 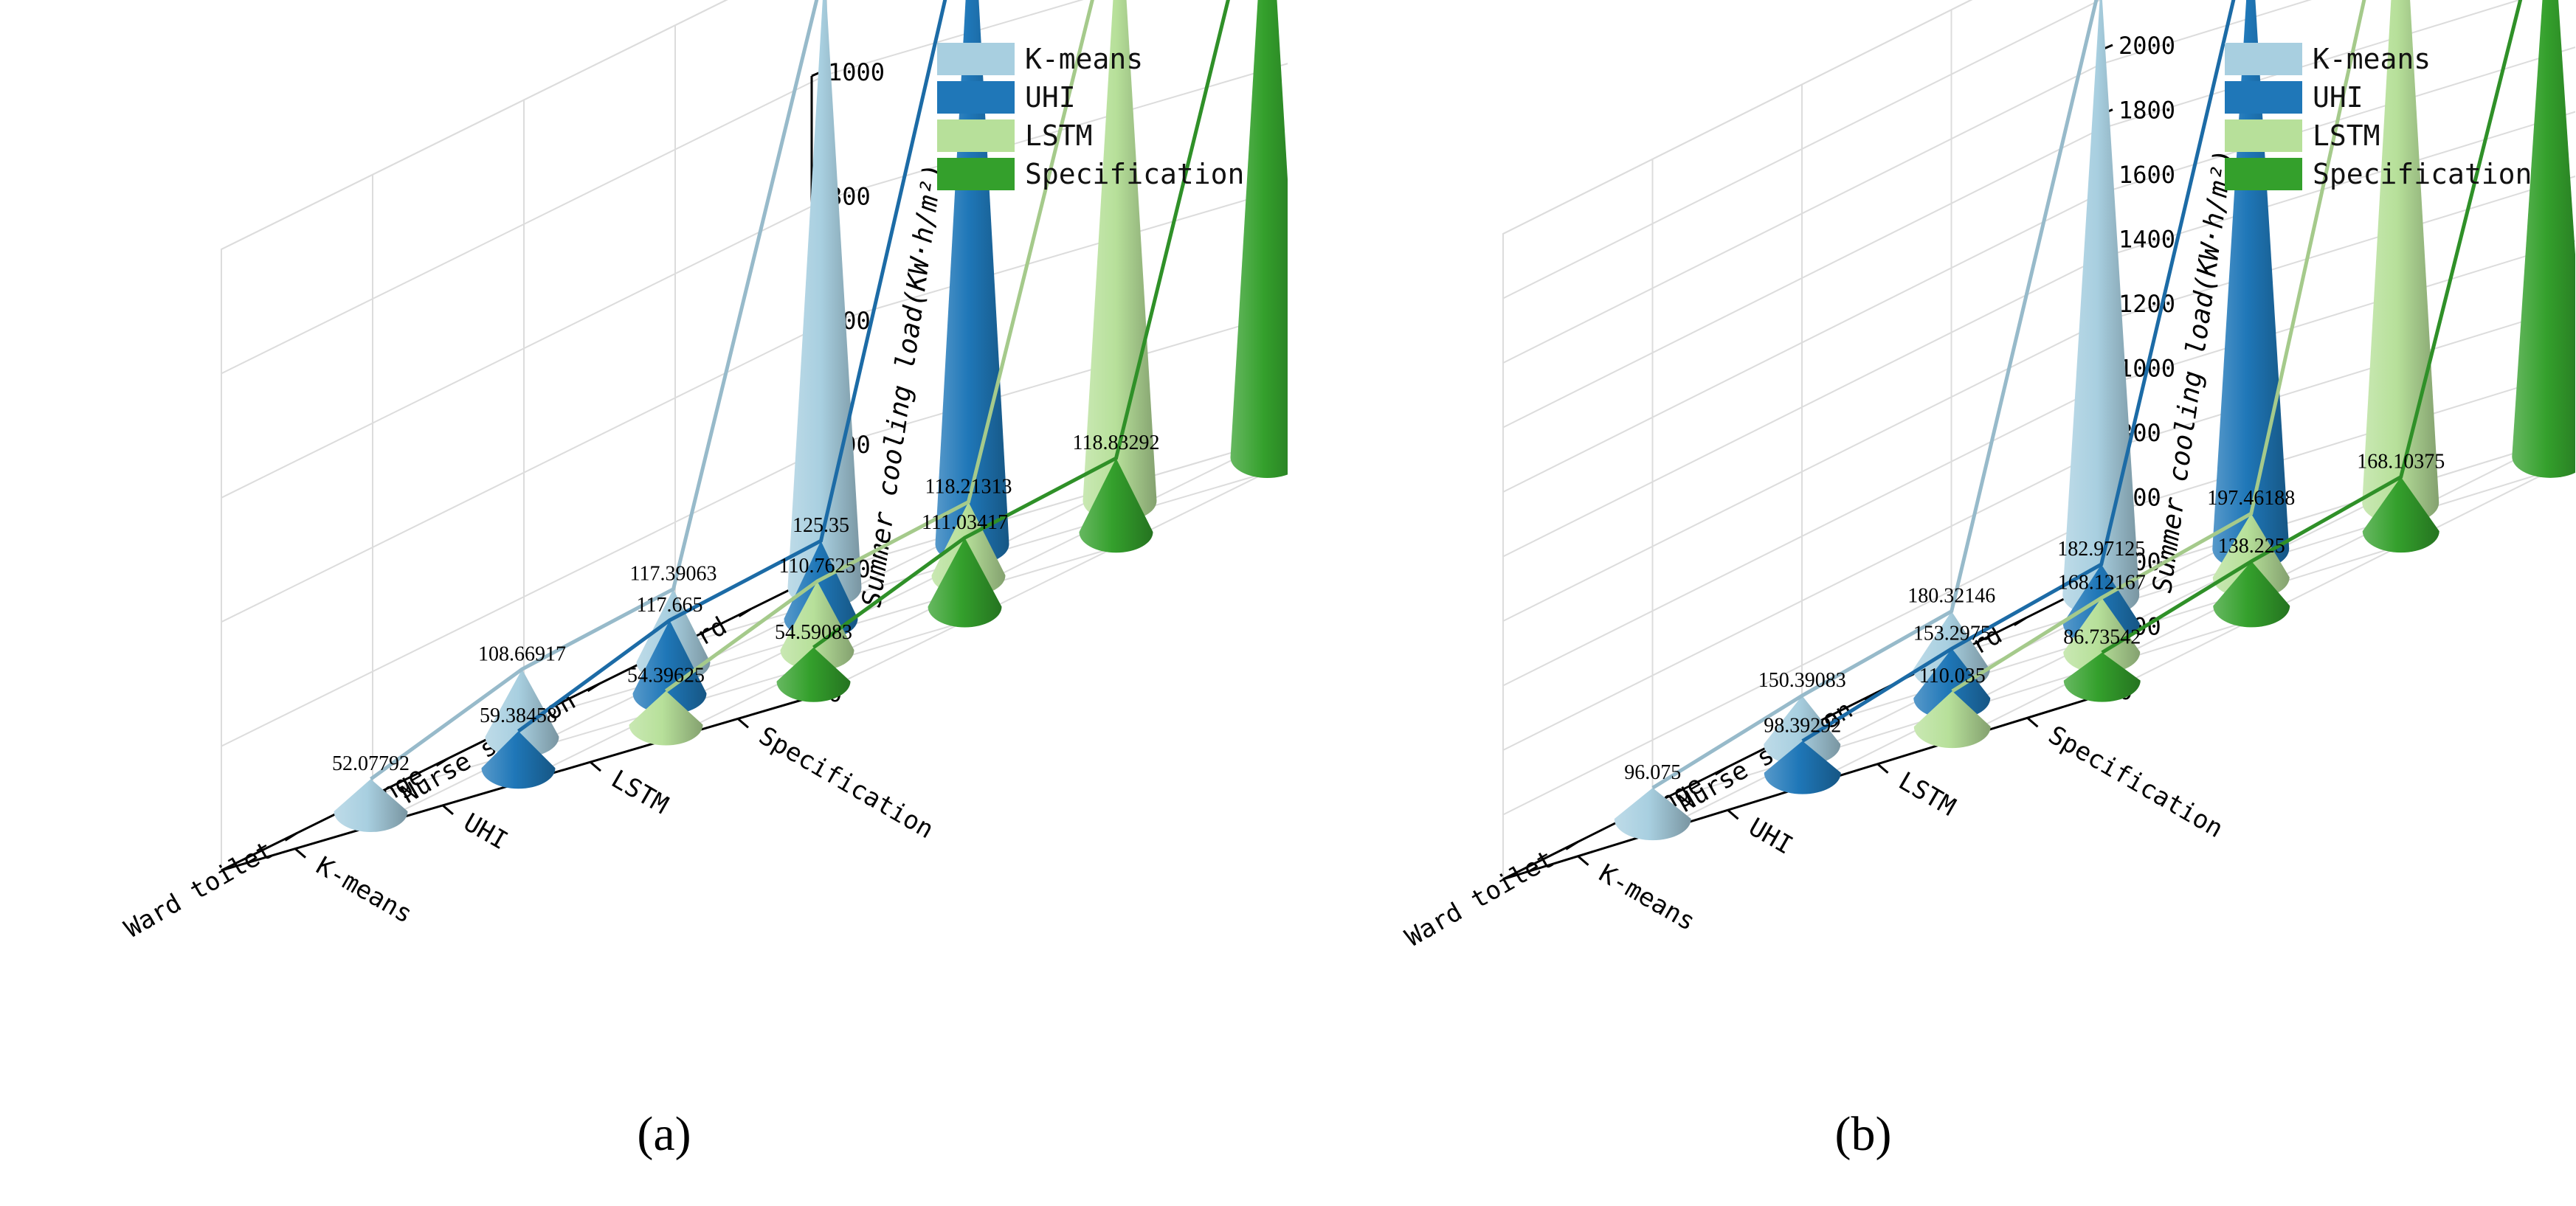 What do you see at coordinates (857, 72) in the screenshot?
I see `z-tick-label: 1000` at bounding box center [857, 72].